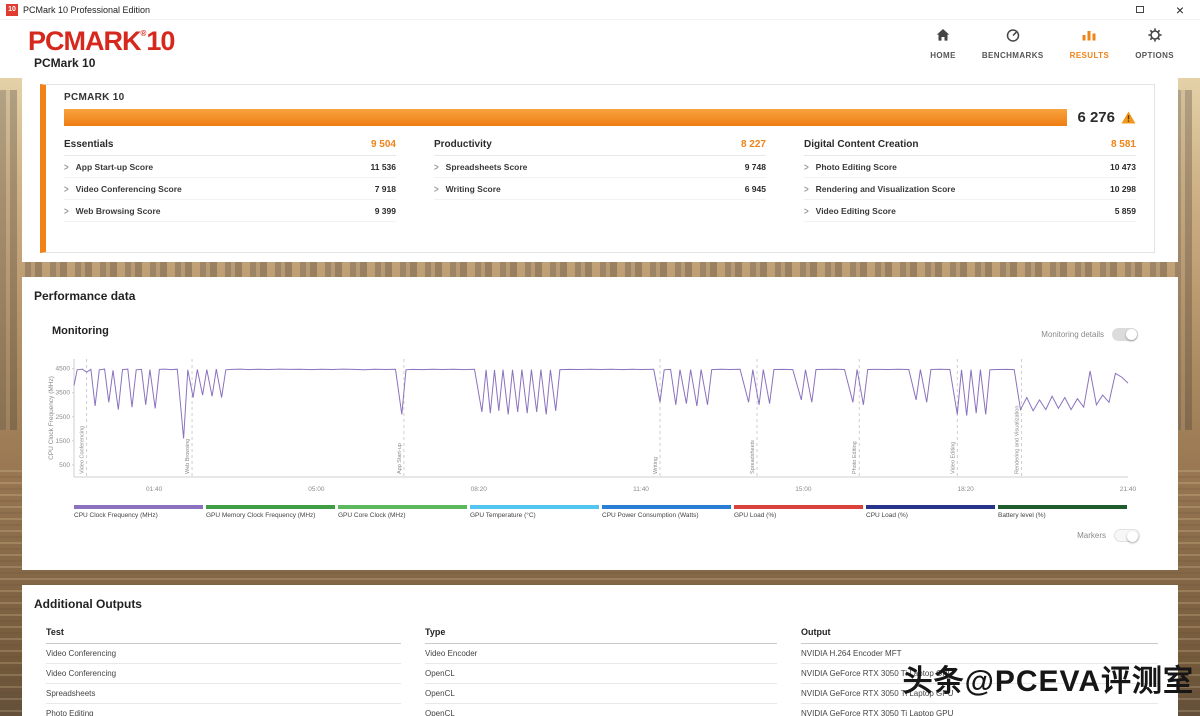 The height and width of the screenshot is (716, 1200). What do you see at coordinates (479, 489) in the screenshot?
I see `x-tick-label: 08:20` at bounding box center [479, 489].